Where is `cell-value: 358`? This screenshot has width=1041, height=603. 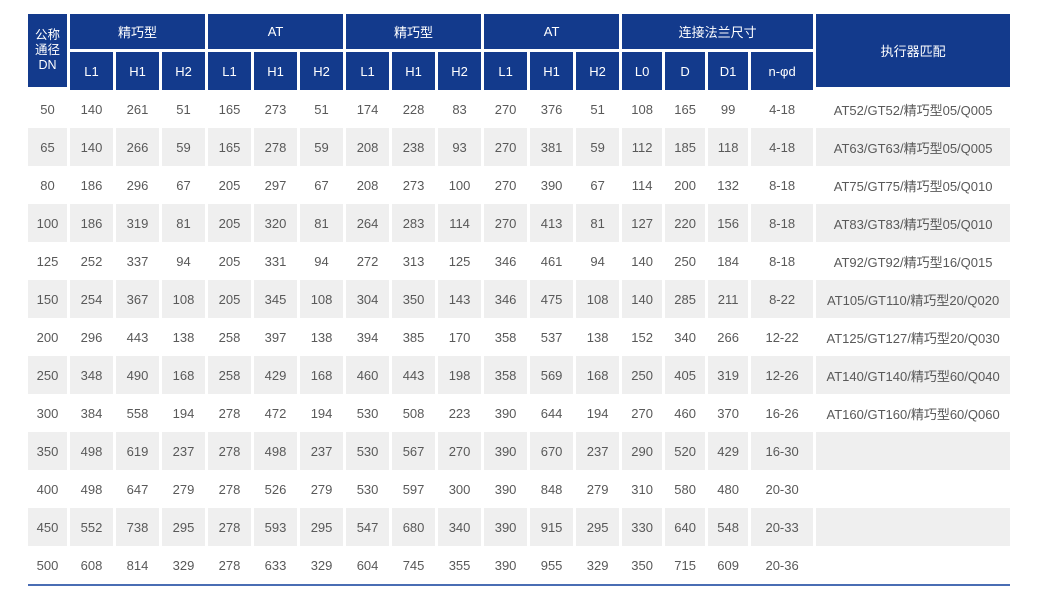
cell-value: 358 is located at coordinates (507, 375).